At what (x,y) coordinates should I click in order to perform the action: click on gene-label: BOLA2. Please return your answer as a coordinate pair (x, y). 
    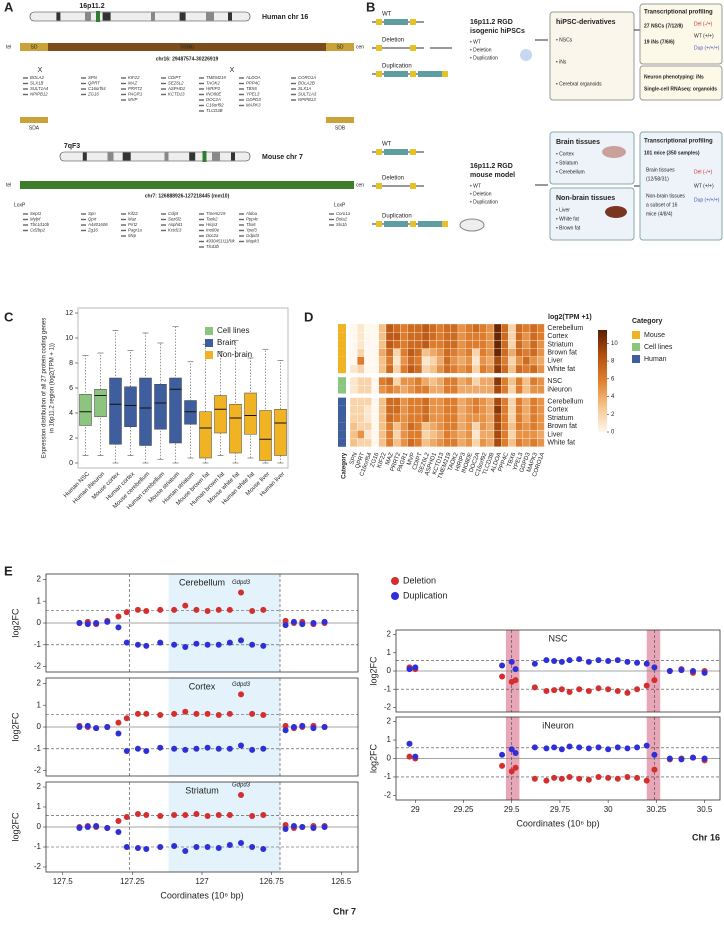
    Looking at the image, I should click on (37, 77).